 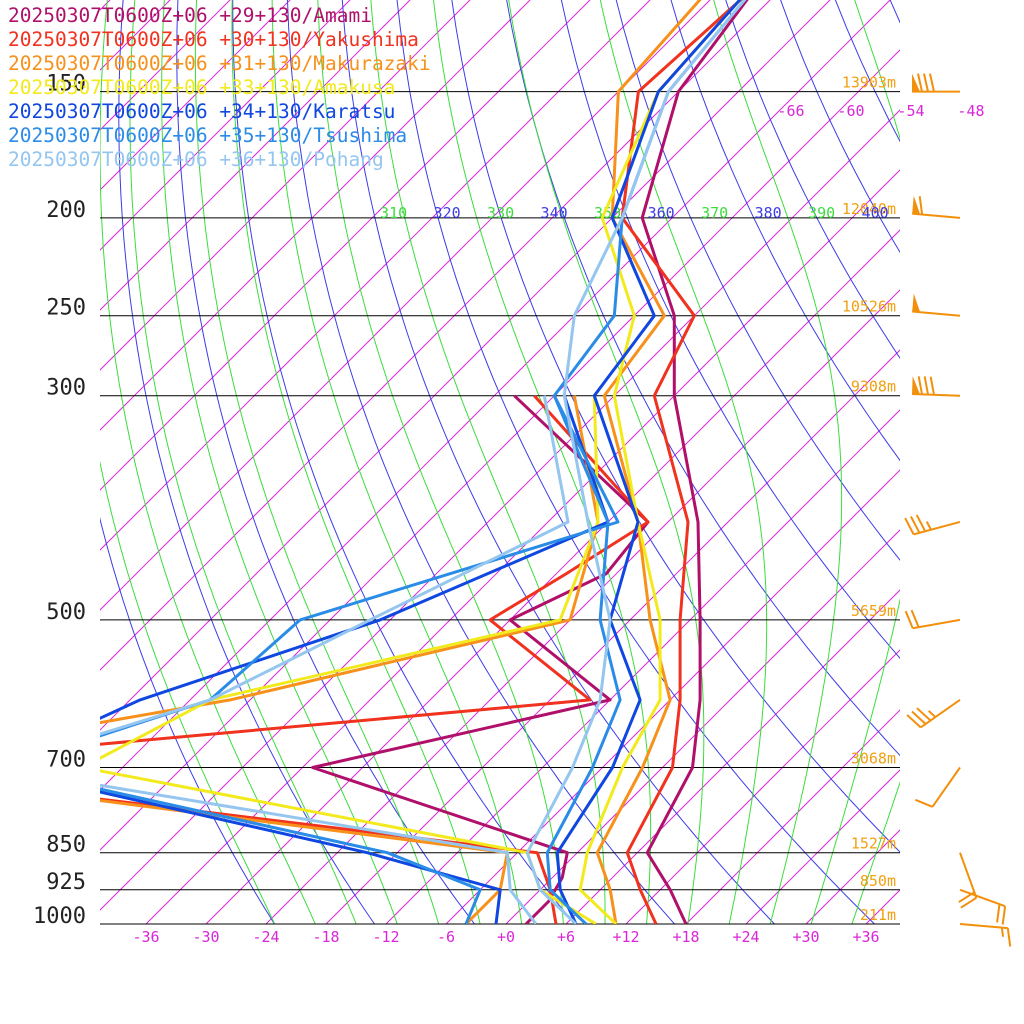 What do you see at coordinates (66, 84) in the screenshot?
I see `pressure-label: 150` at bounding box center [66, 84].